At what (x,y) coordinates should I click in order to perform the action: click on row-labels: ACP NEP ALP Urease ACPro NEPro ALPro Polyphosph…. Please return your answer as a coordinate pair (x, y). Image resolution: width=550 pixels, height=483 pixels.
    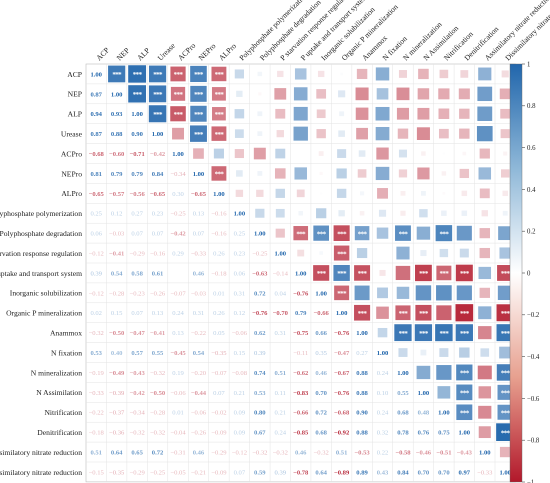
    Looking at the image, I should click on (41, 273).